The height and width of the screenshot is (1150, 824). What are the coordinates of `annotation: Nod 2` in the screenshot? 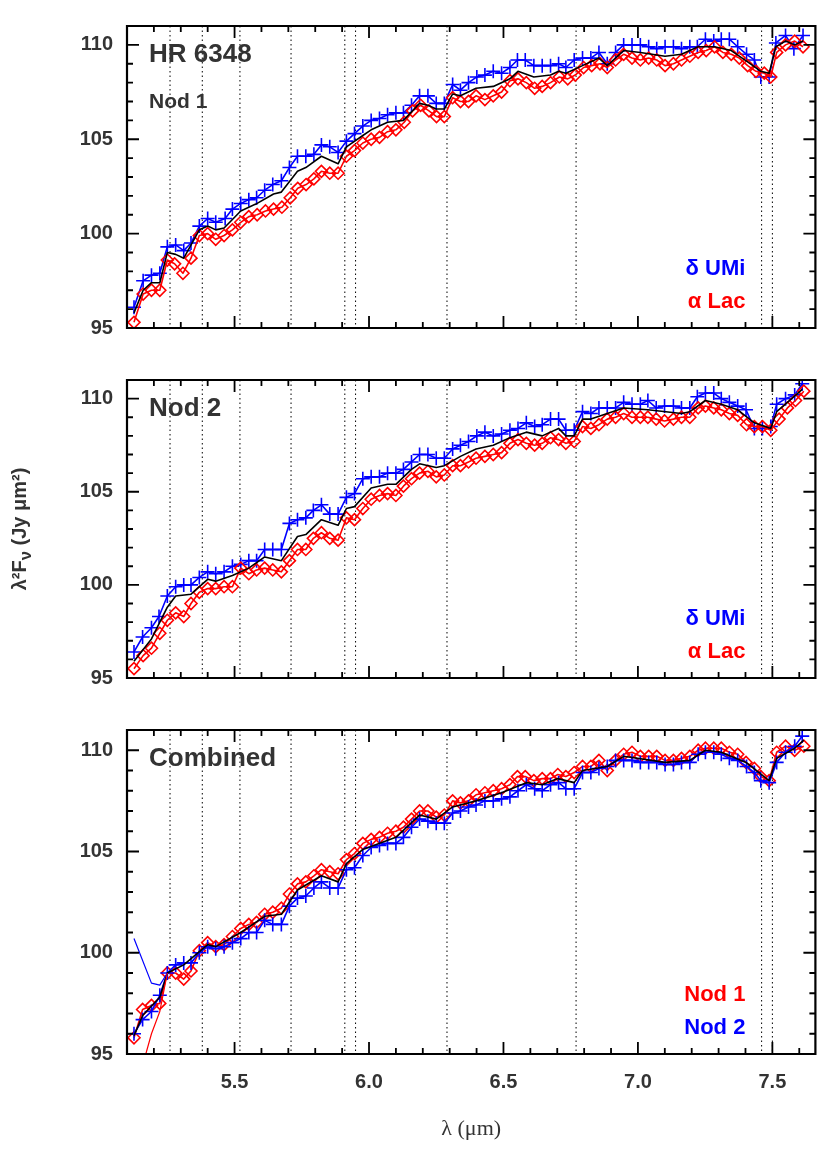 It's located at (185, 407).